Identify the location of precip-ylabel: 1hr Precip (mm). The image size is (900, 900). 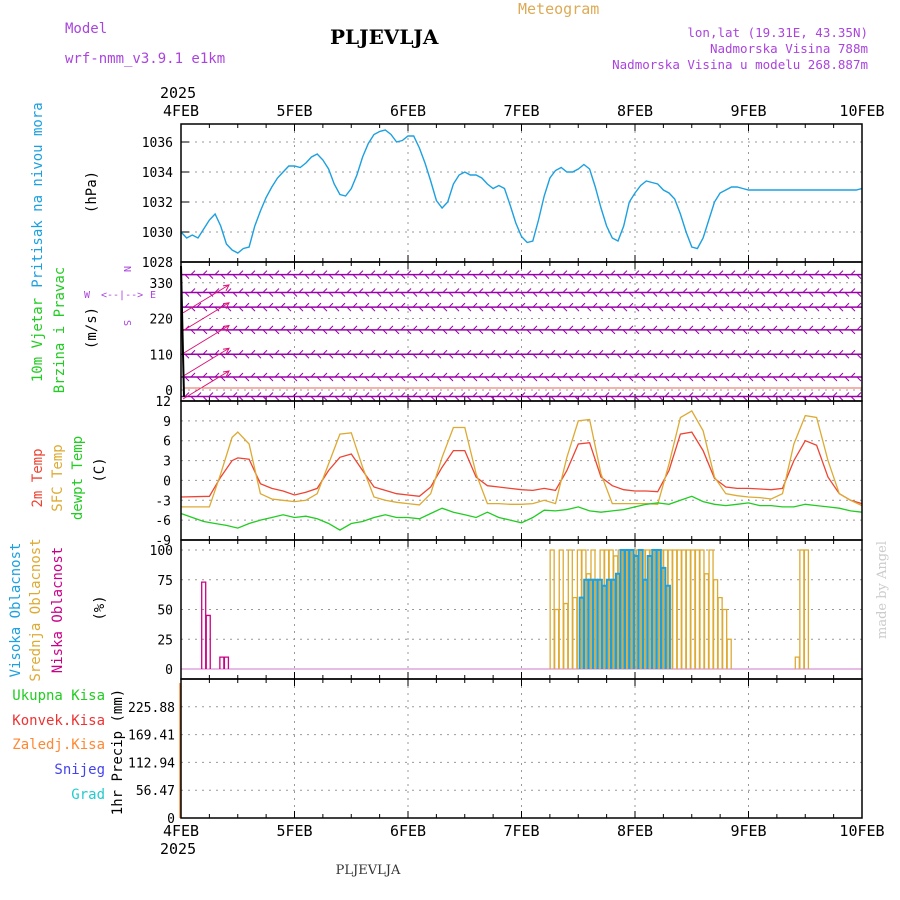
(118, 752).